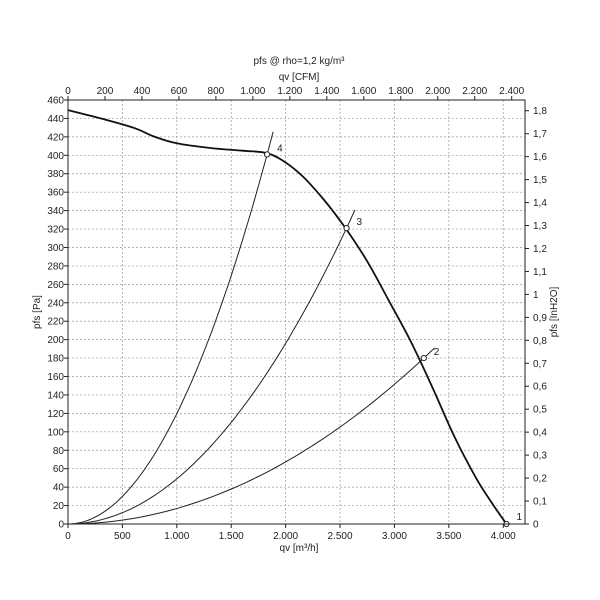  Describe the element at coordinates (540, 318) in the screenshot. I see `y2-tick-label: 0,9` at that location.